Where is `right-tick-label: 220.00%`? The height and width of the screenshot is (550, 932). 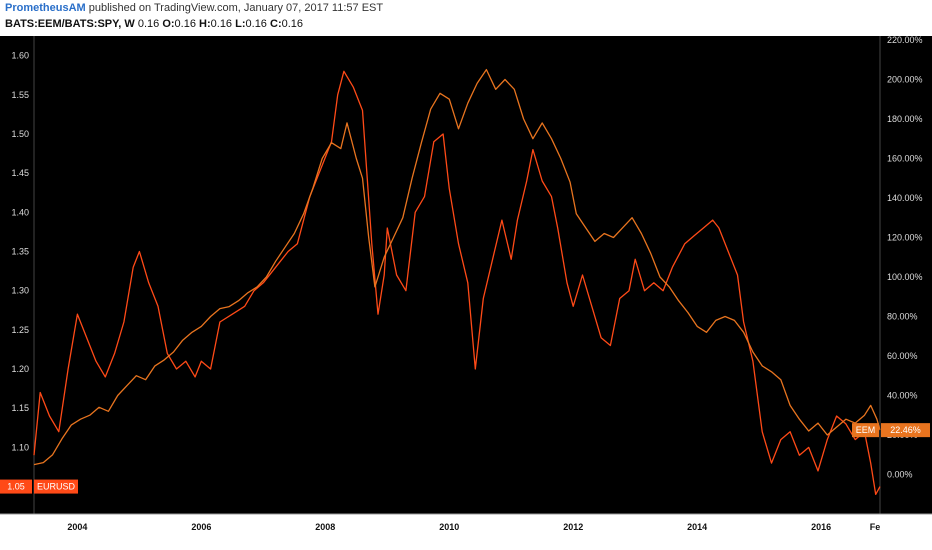 right-tick-label: 220.00% is located at coordinates (905, 40).